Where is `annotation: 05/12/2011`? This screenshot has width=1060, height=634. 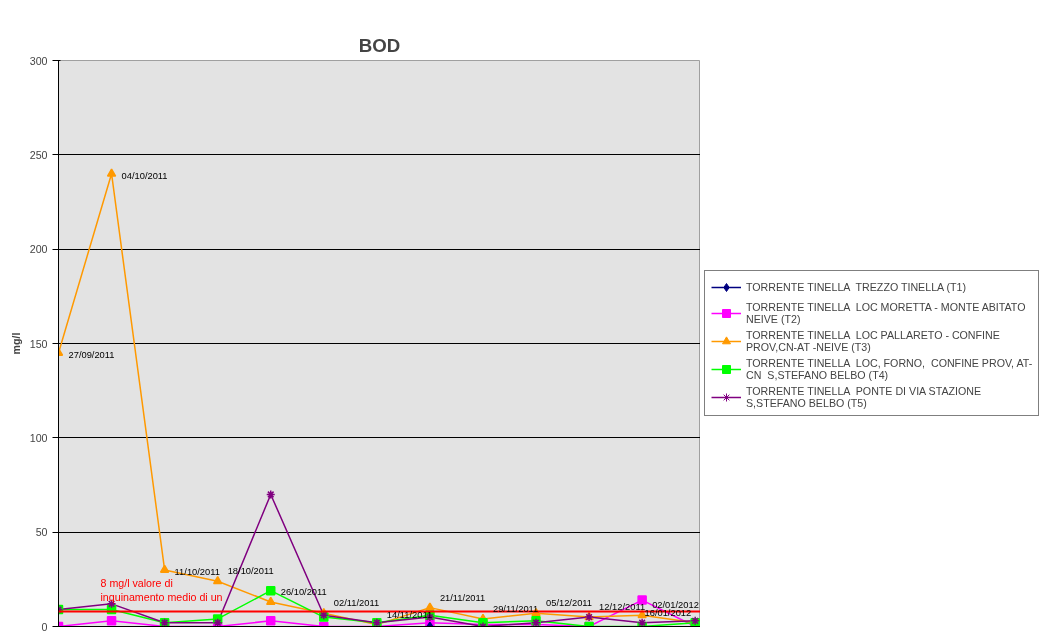 annotation: 05/12/2011 is located at coordinates (569, 603).